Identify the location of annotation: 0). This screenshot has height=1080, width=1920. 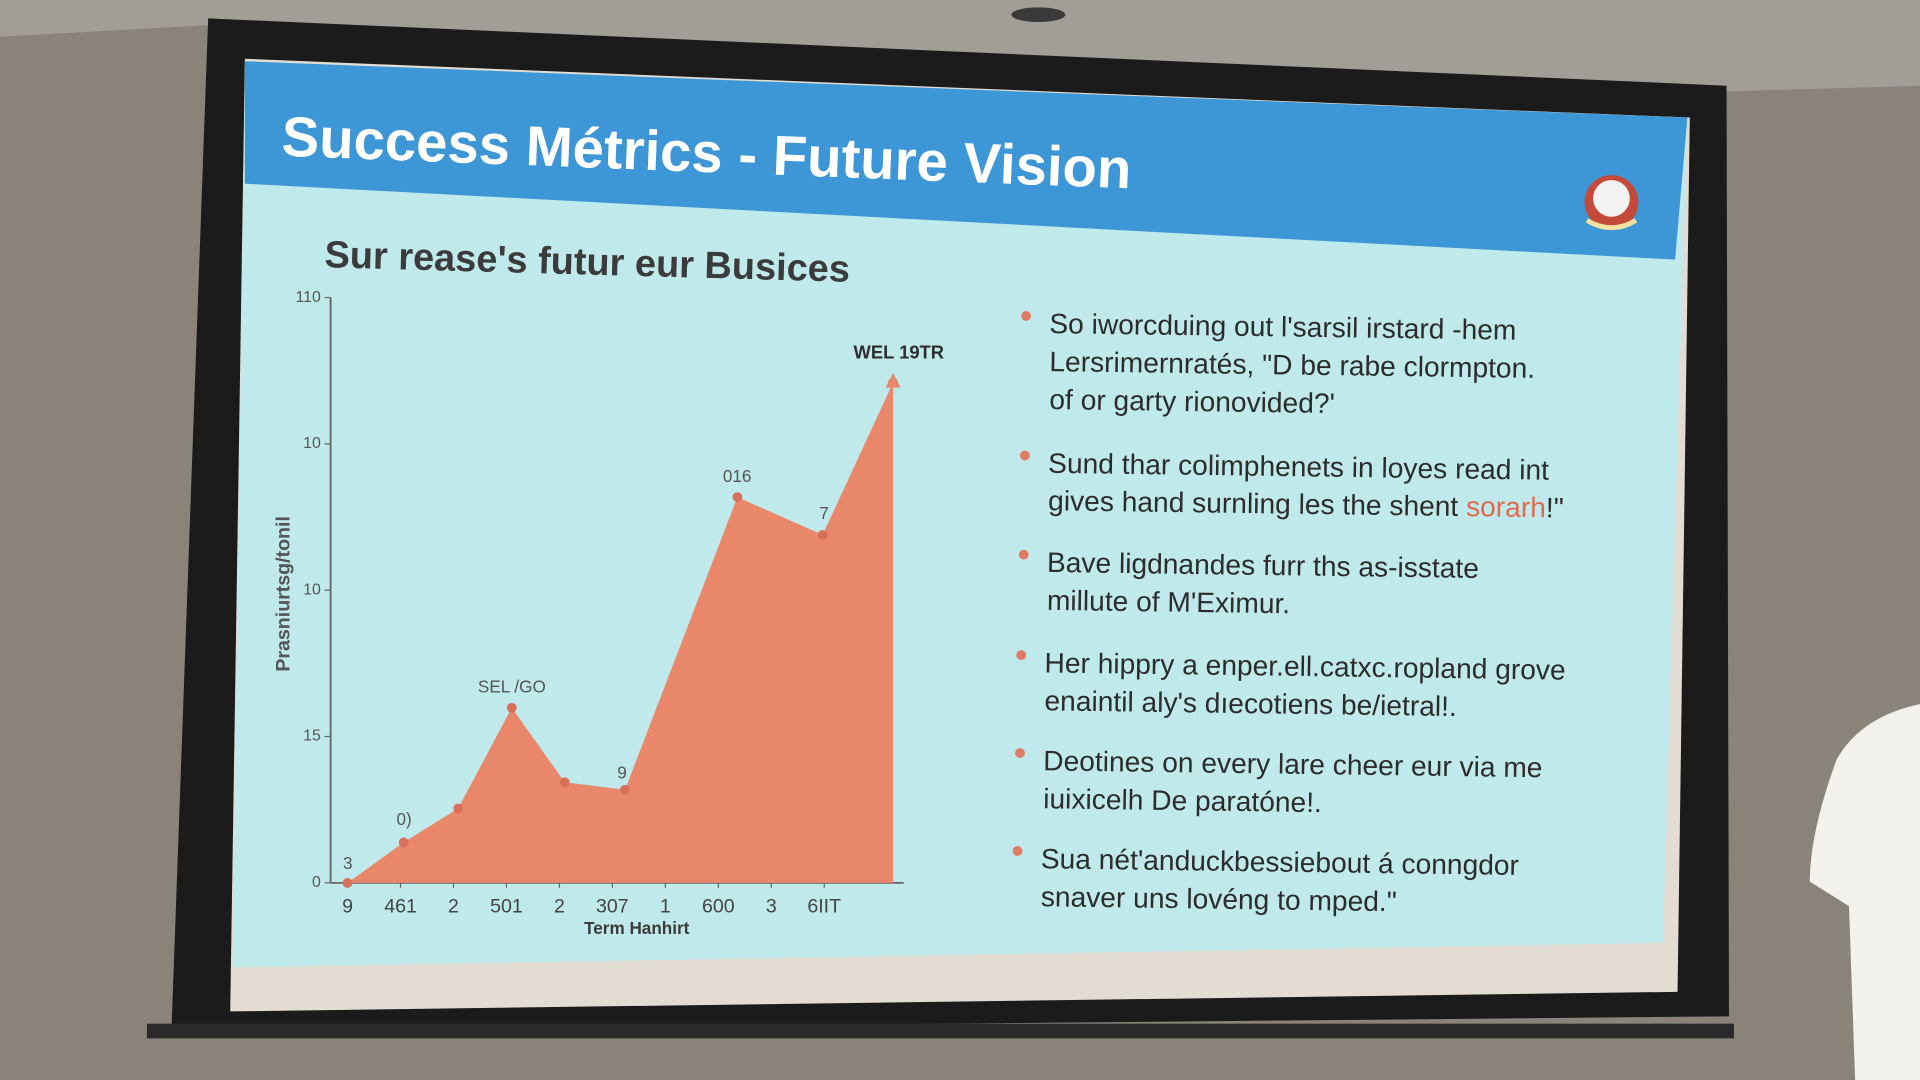
(403, 819).